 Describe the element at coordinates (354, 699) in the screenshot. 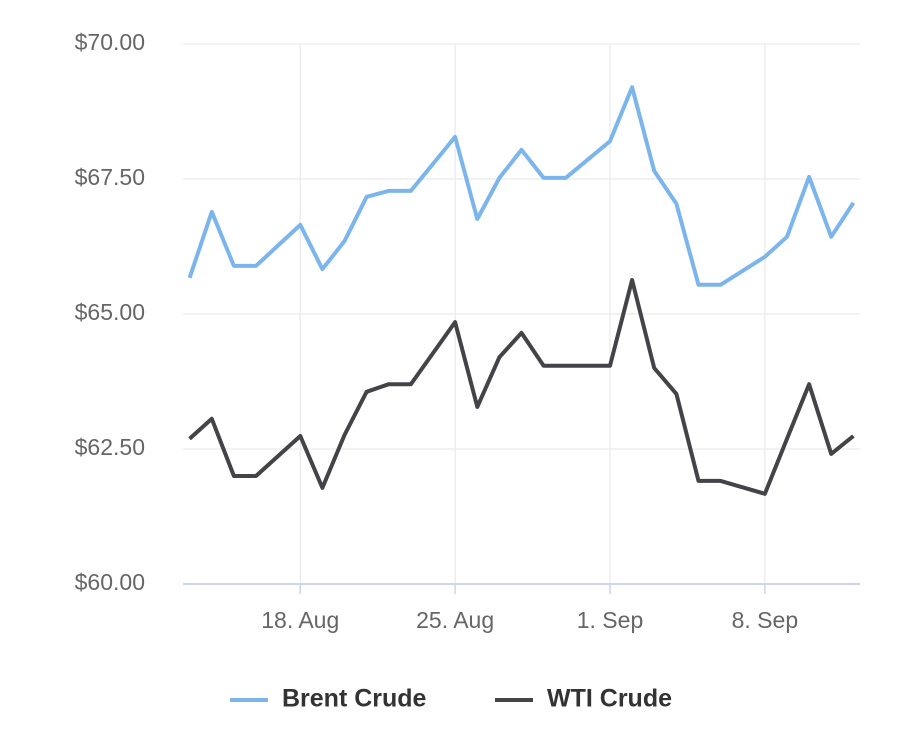

I see `legend-label: Brent Crude` at that location.